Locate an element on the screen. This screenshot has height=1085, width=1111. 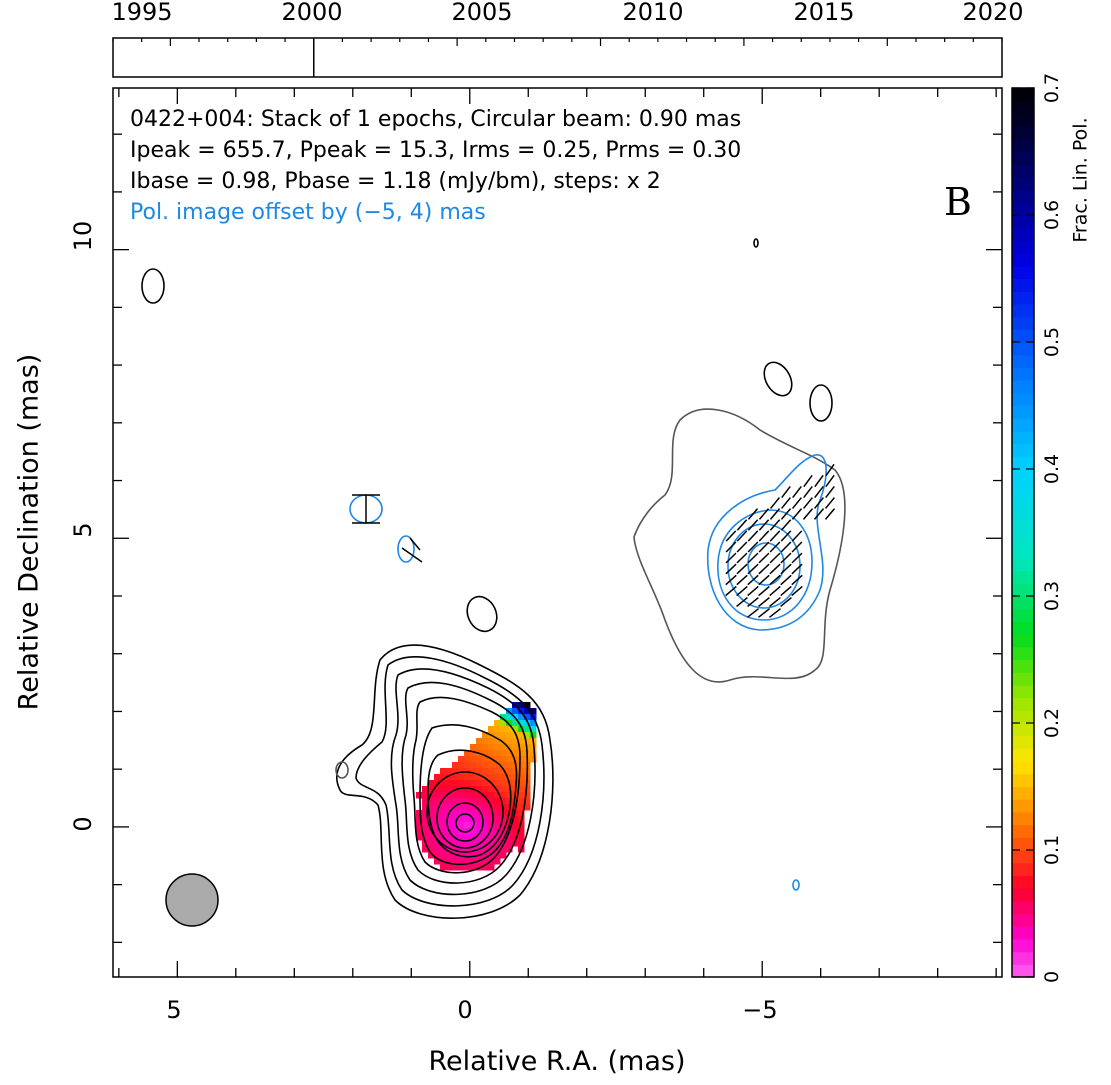
timeline-year-label: 2000 is located at coordinates (311, 13).